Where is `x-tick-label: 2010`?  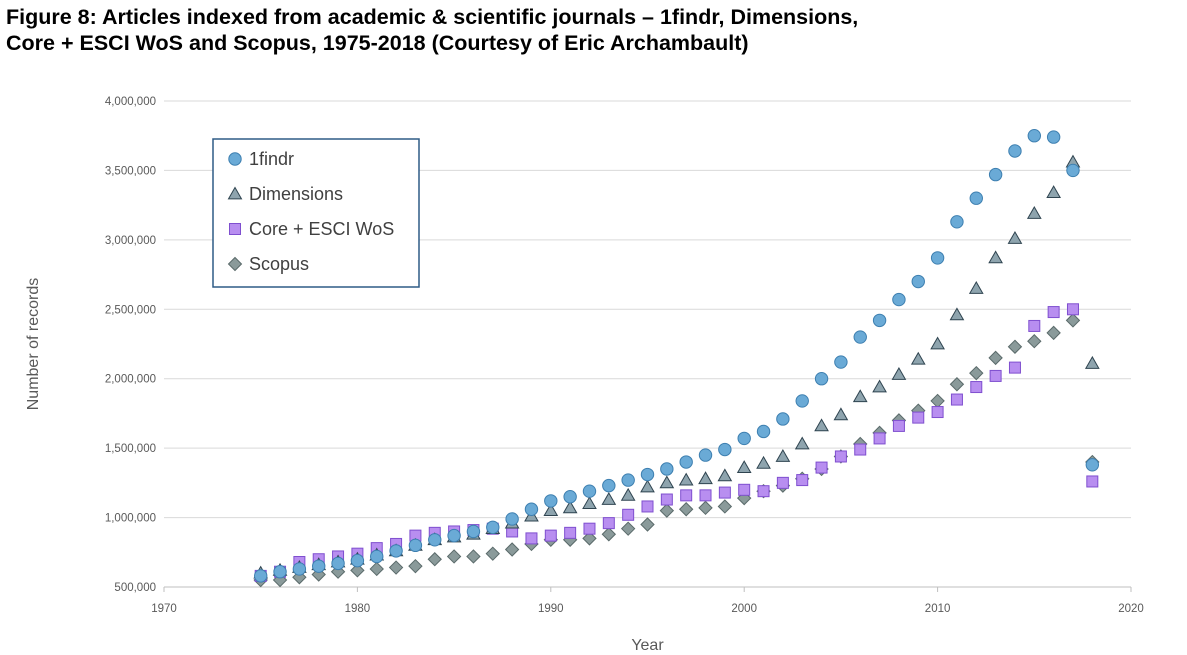
x-tick-label: 2010 is located at coordinates (938, 609).